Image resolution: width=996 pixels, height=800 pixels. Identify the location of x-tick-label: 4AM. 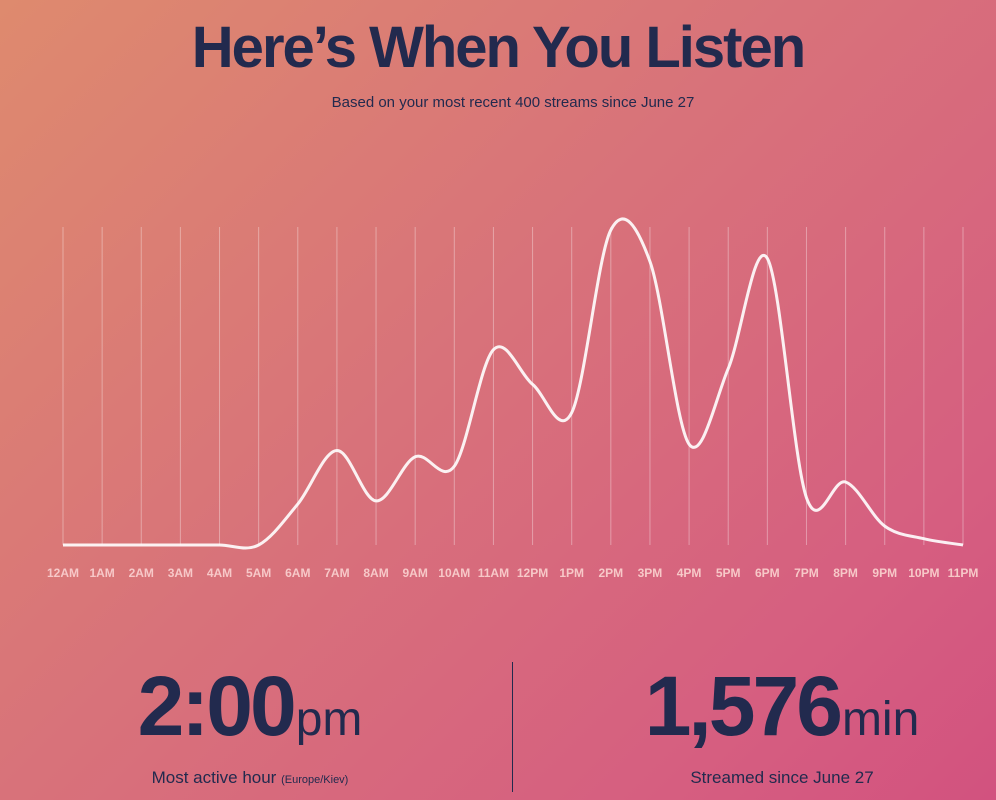
(219, 573).